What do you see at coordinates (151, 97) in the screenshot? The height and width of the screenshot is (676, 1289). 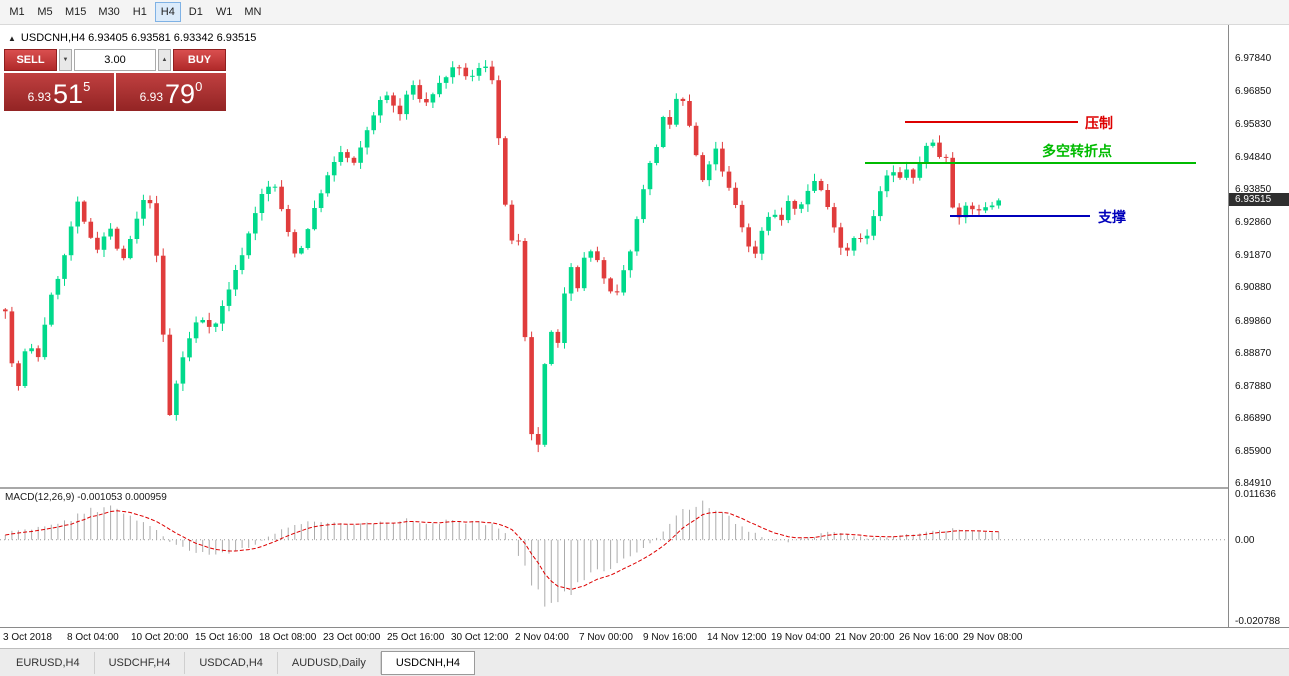 I see `ask-price-small: 6.93` at bounding box center [151, 97].